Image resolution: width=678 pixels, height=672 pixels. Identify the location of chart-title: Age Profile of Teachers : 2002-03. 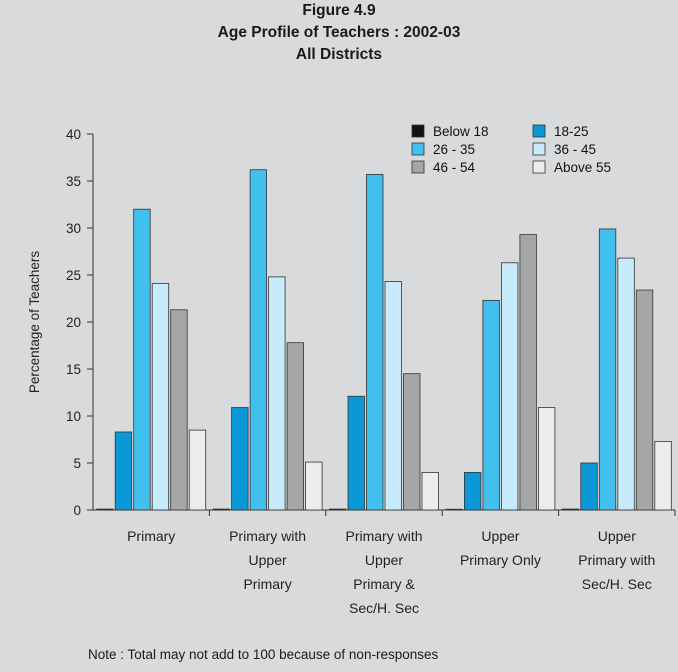
(339, 32).